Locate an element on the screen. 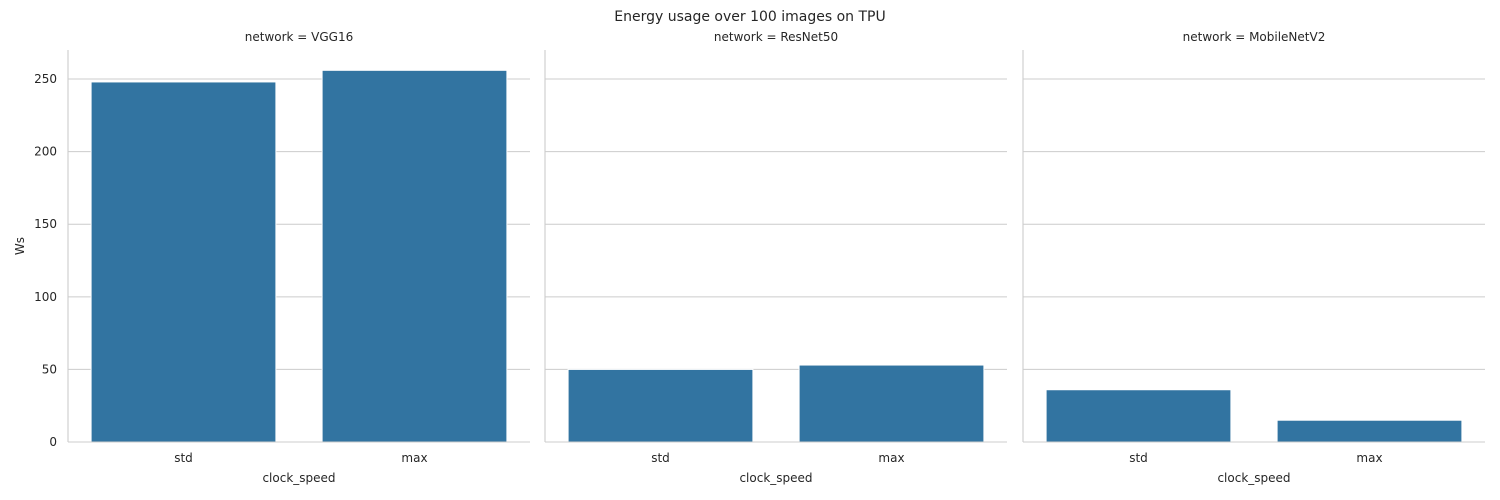  y-tick-label: 250 is located at coordinates (45, 79).